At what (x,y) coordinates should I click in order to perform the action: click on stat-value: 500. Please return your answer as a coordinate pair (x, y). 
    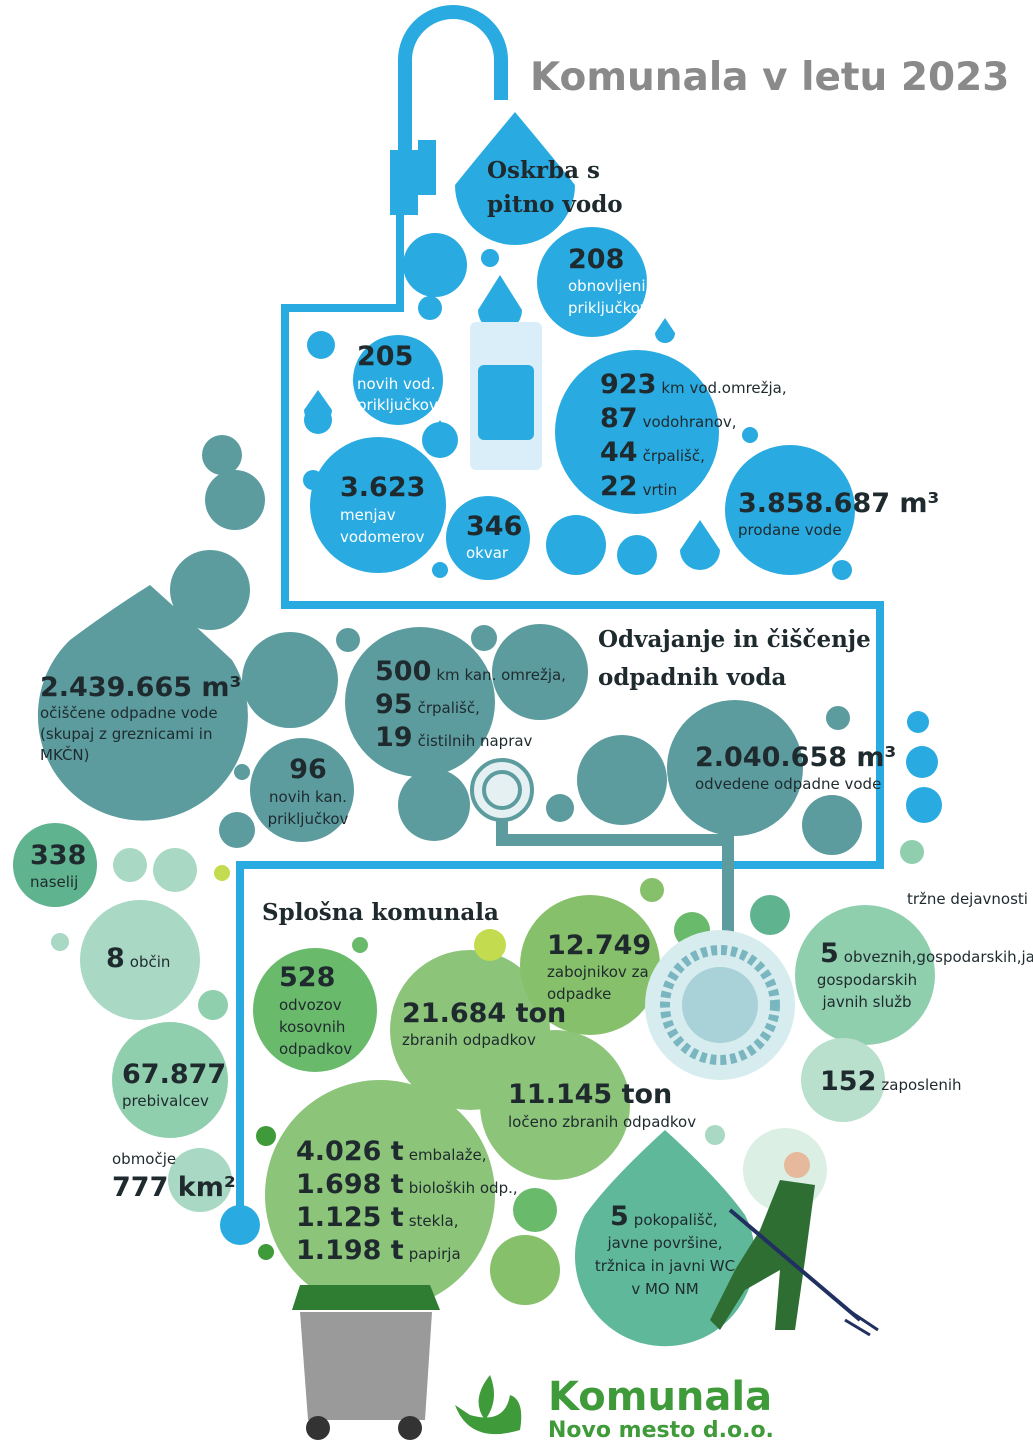
    Looking at the image, I should click on (403, 671).